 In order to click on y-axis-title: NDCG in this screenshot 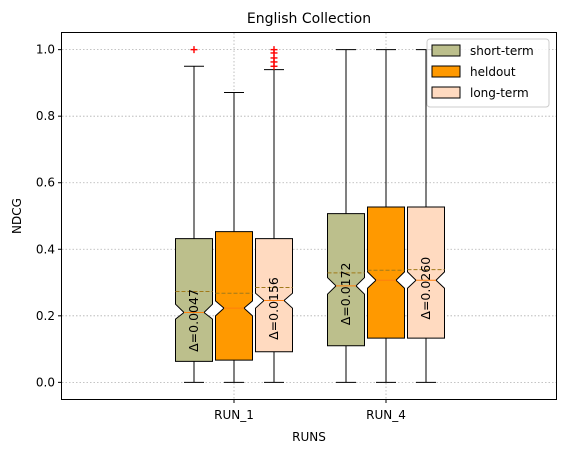, I will do `click(17, 216)`.